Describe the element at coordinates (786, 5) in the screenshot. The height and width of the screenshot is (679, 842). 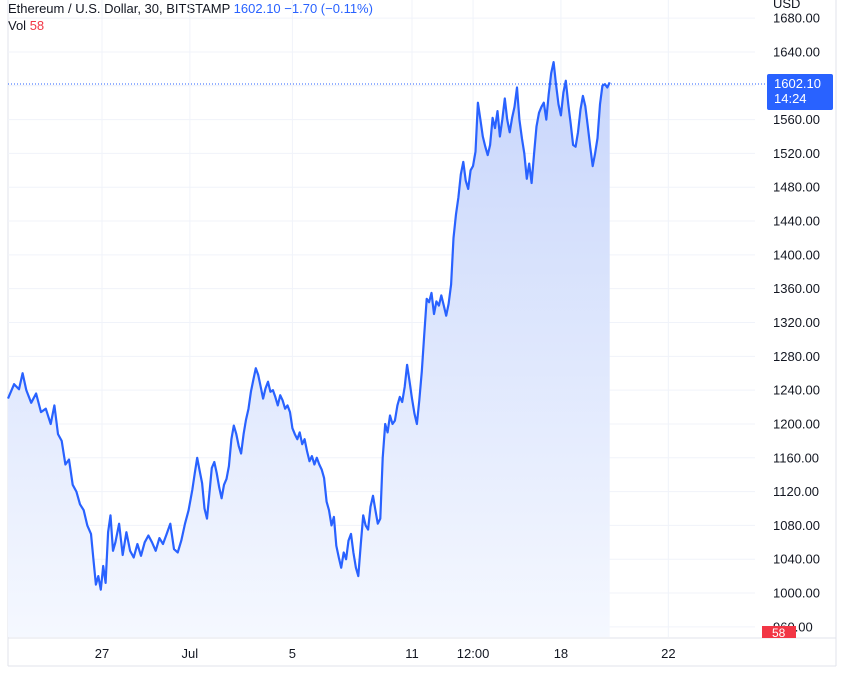
I see `currency-label: USD` at that location.